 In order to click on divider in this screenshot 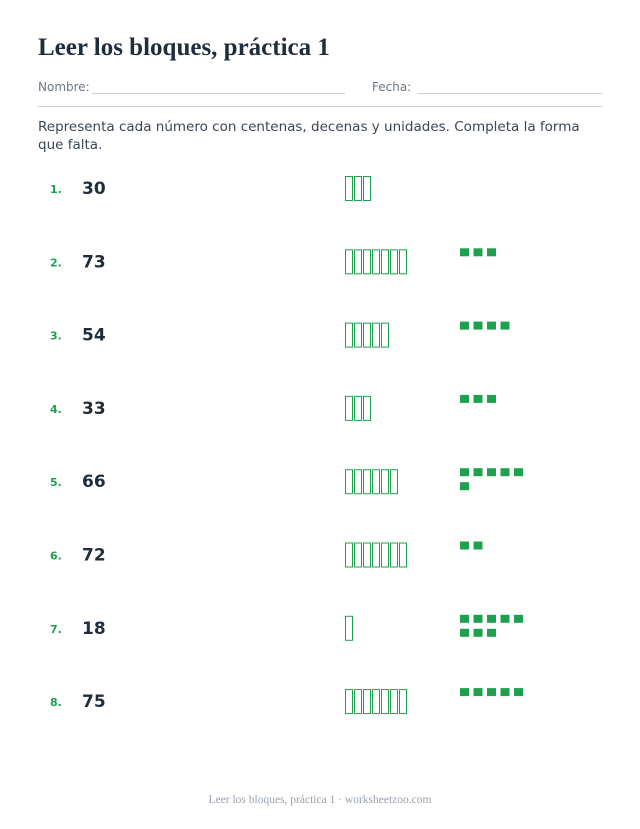, I will do `click(320, 106)`.